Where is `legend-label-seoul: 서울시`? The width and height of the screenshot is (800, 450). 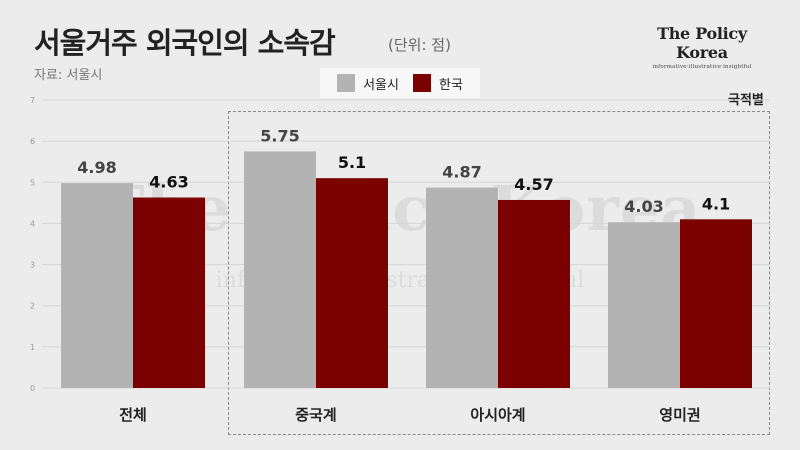 legend-label-seoul: 서울시 is located at coordinates (381, 85).